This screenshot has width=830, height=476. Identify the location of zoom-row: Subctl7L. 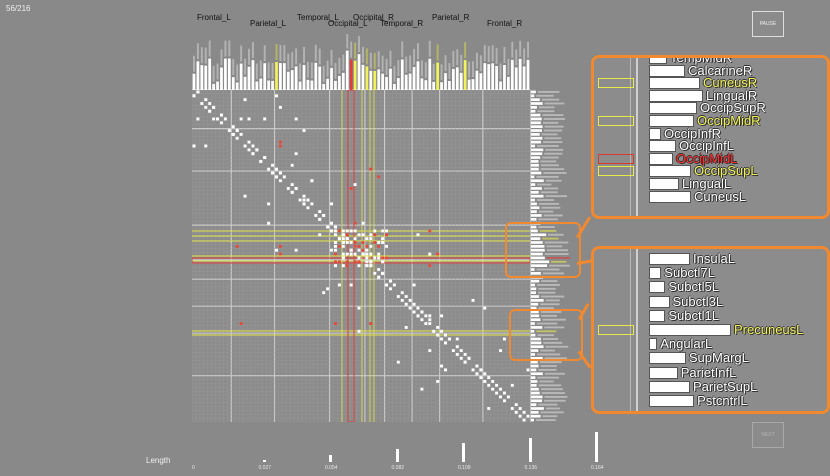
(710, 274).